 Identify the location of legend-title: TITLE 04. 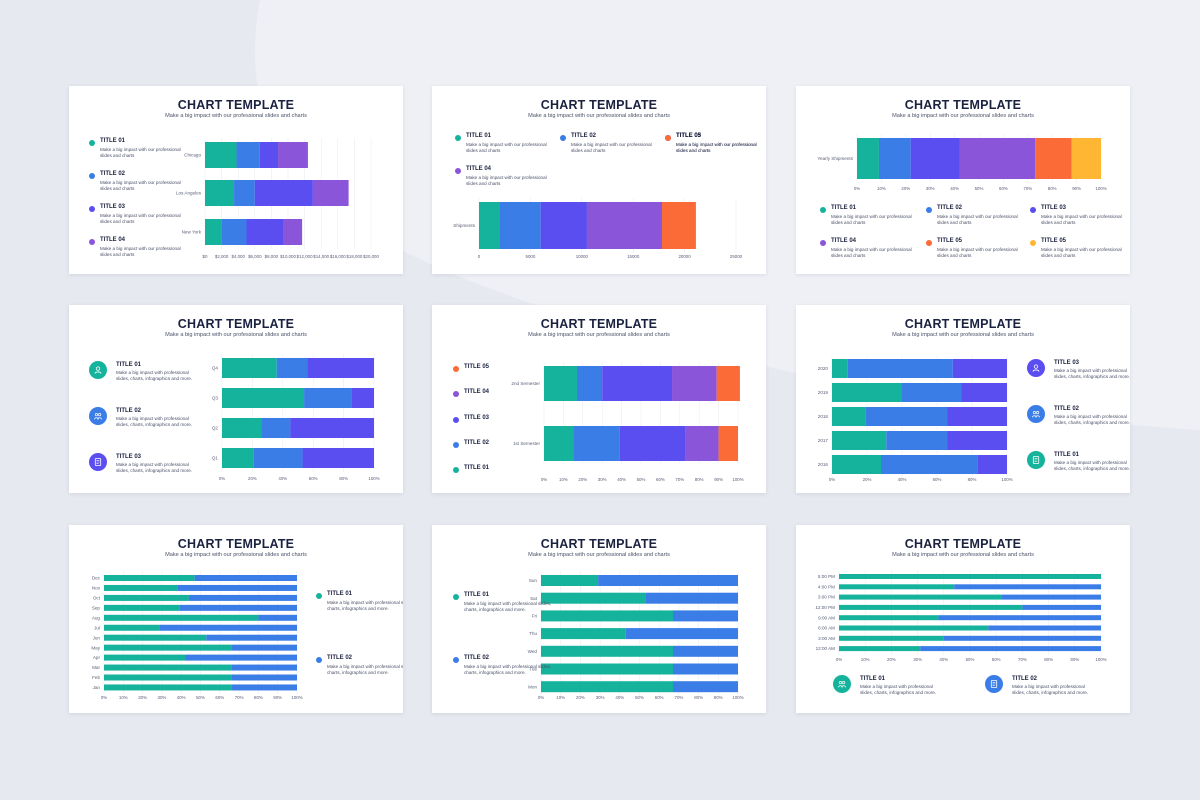
(113, 240).